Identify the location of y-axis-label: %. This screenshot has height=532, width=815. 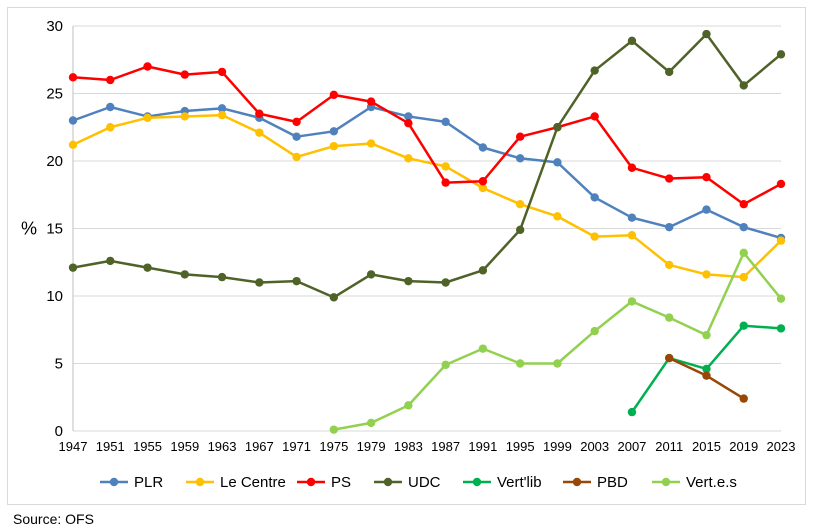
(29, 229).